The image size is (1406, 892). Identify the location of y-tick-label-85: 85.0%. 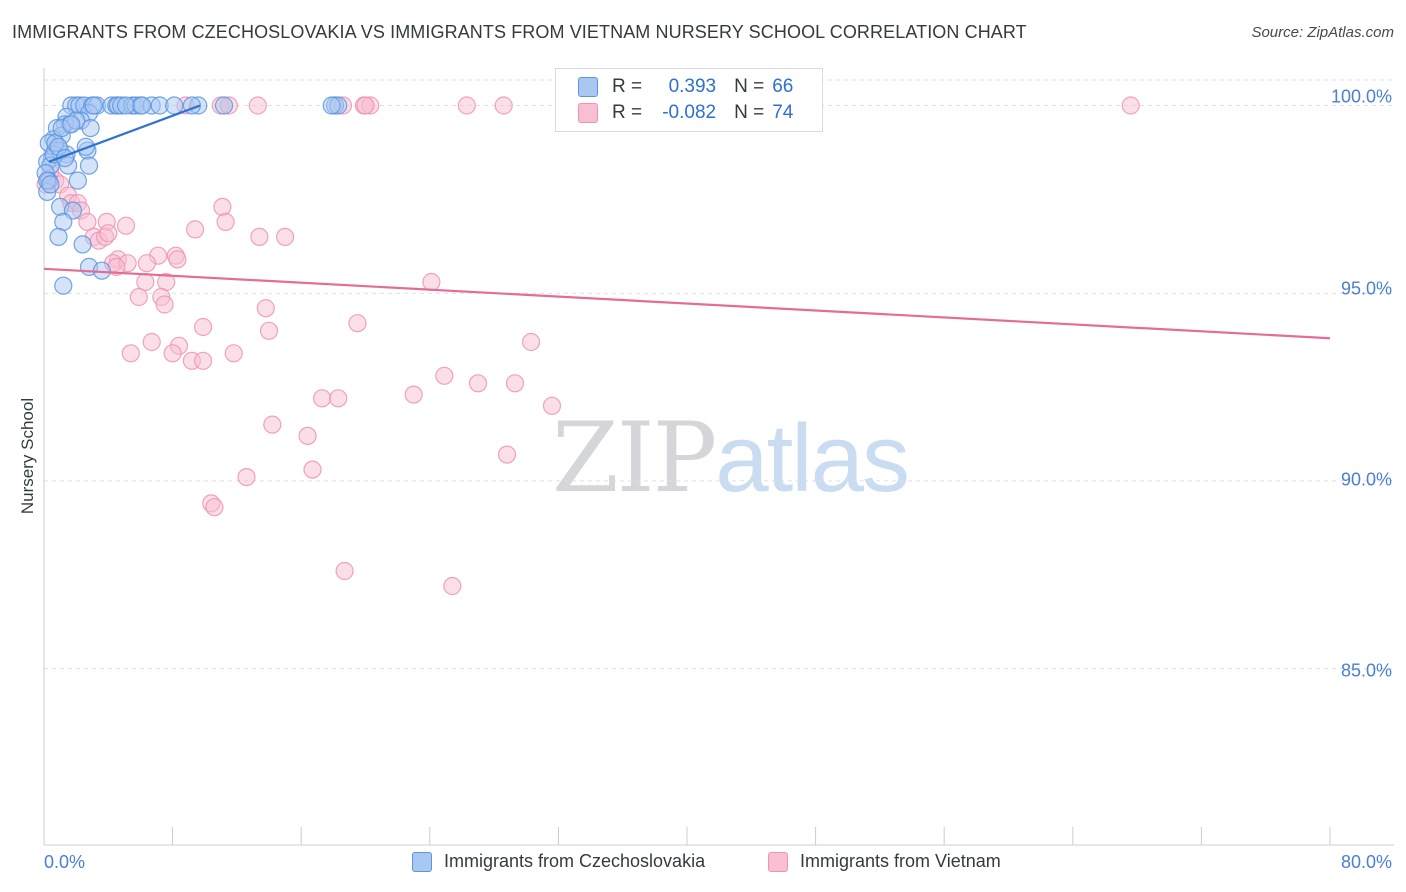
(1366, 670).